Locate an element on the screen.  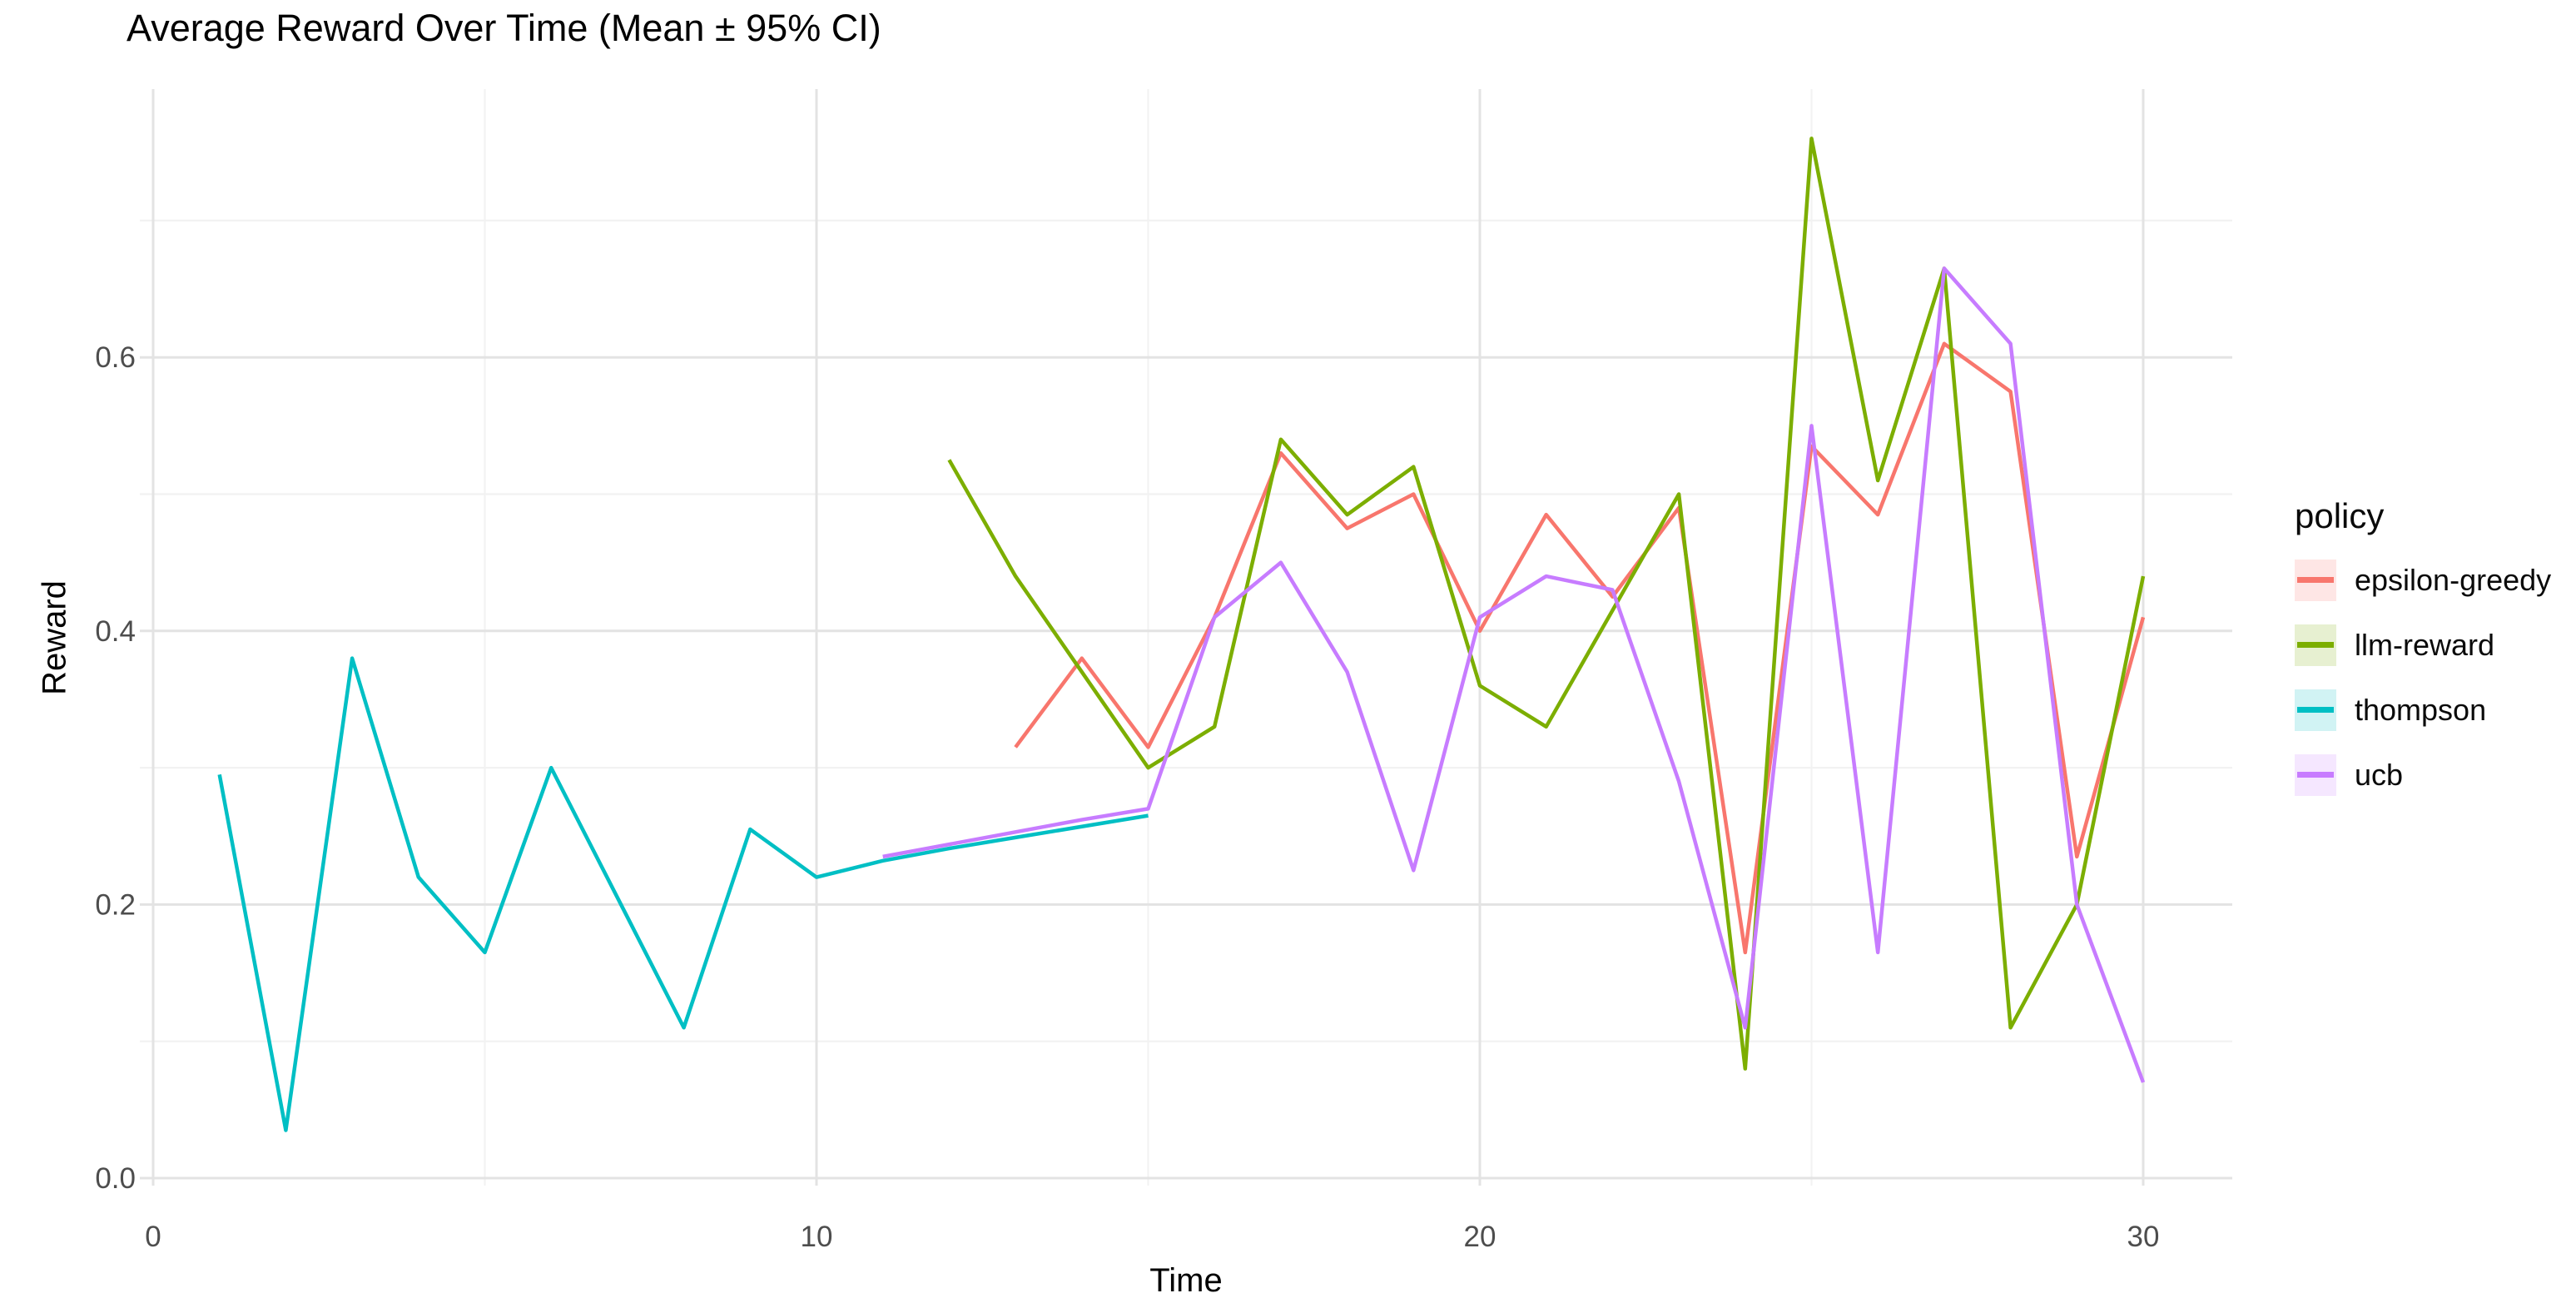
chart-title: Average Reward Over Time (Mean ± 95% CI) is located at coordinates (504, 28).